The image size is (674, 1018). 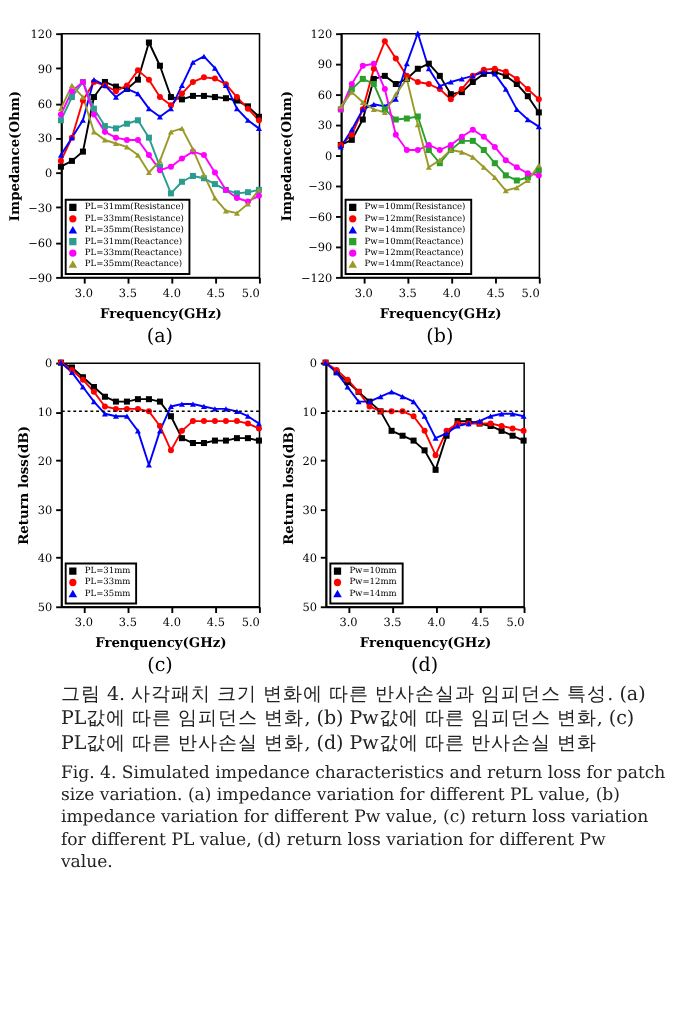 I want to click on caption: Fig. 4. Simulated impedance characteristics and return loss for patch size variation. (a) impedance variation for different PL value, (b) impedance variation for different Pw value, (c) return loss variation for different PL value, (d) return loss variation for different Pw value., so click(x=362, y=818).